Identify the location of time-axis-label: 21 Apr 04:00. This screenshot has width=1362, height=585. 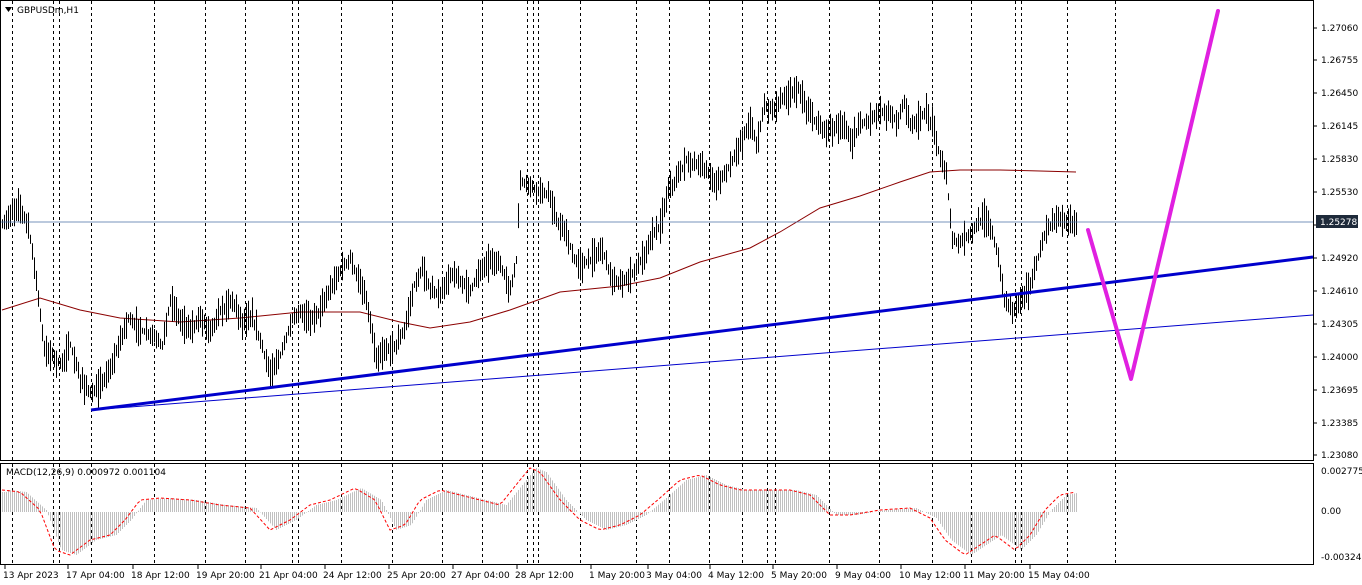
(288, 576).